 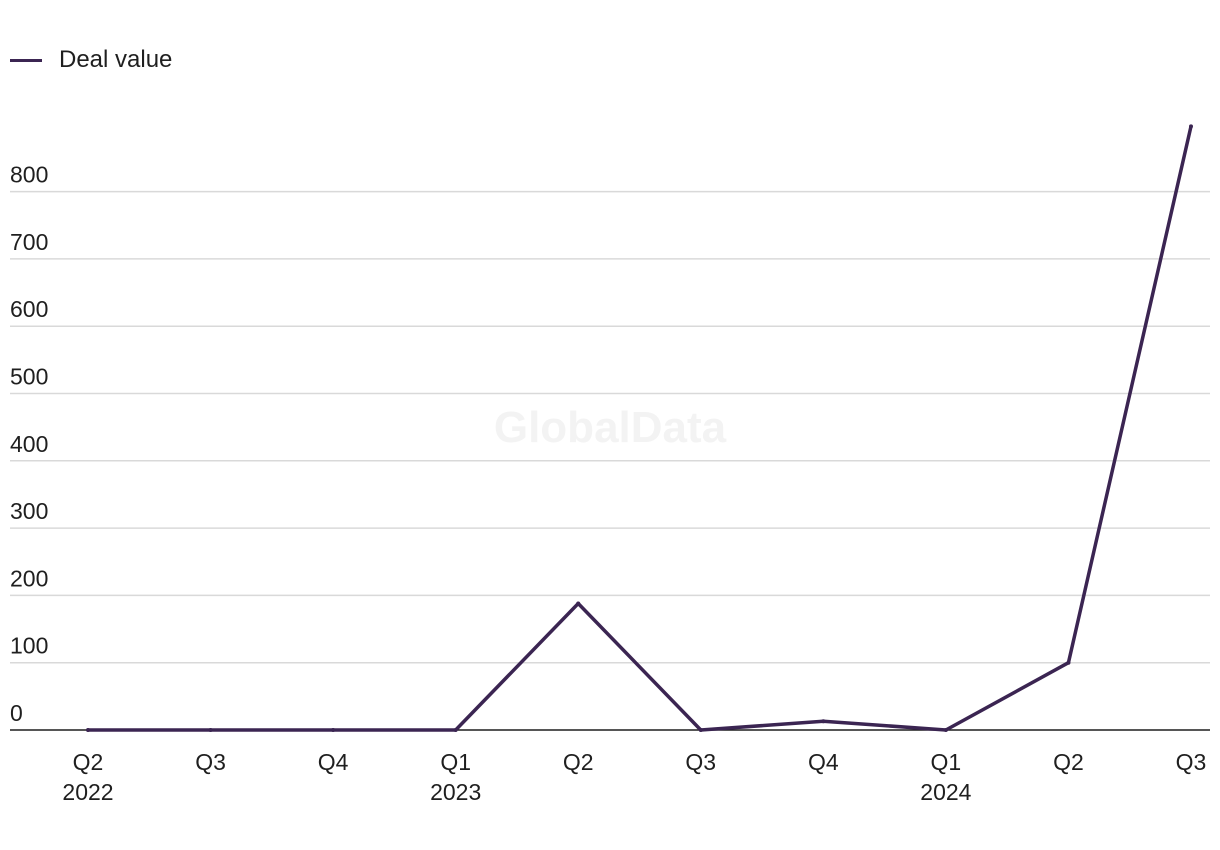 I want to click on legend-swatch, so click(x=26, y=60).